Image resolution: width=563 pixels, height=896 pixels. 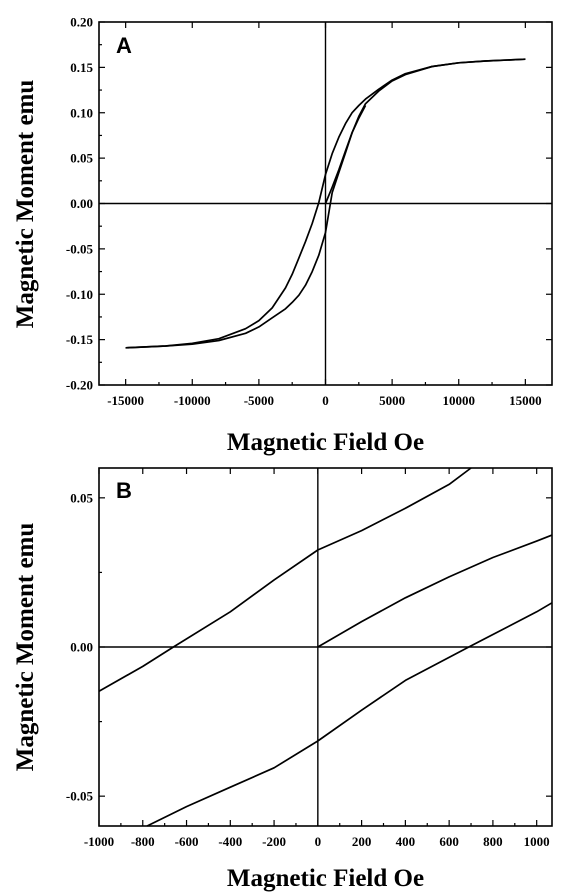 What do you see at coordinates (230, 841) in the screenshot?
I see `panel-b-x-tick-label: -400` at bounding box center [230, 841].